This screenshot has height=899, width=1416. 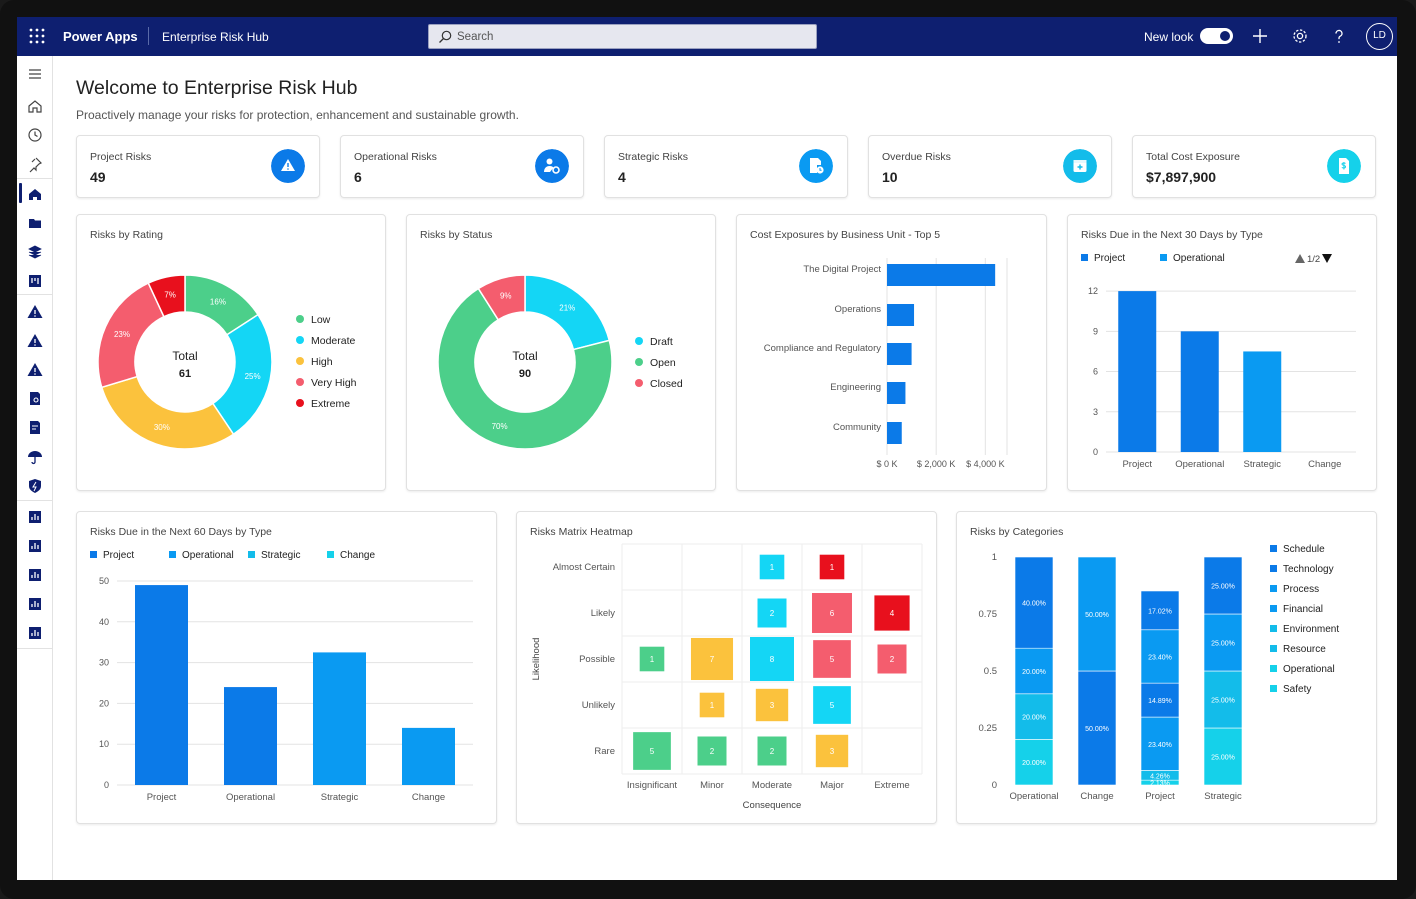 I want to click on chart-title: Risks by Status, so click(x=456, y=235).